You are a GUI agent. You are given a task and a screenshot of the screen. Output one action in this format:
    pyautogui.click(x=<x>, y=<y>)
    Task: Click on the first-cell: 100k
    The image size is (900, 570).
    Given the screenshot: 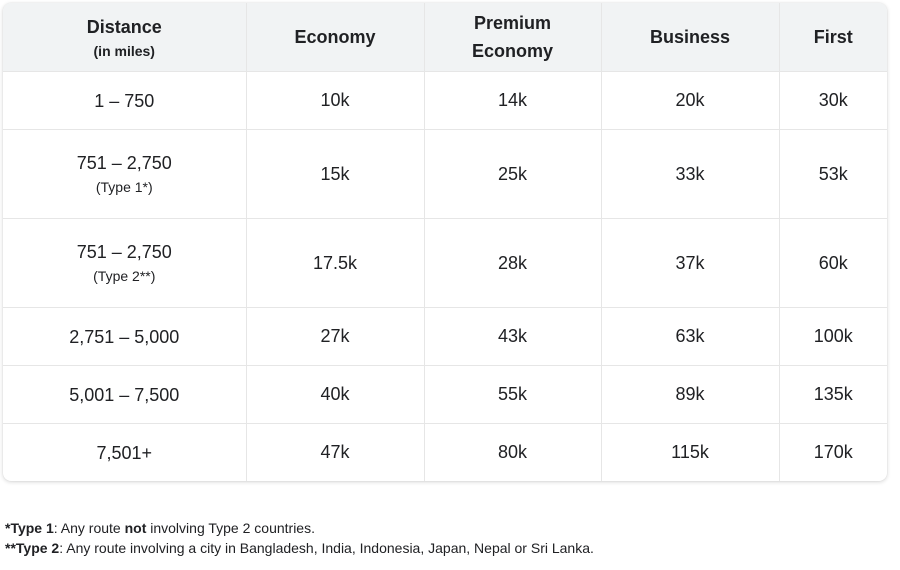 What is the action you would take?
    pyautogui.click(x=833, y=336)
    